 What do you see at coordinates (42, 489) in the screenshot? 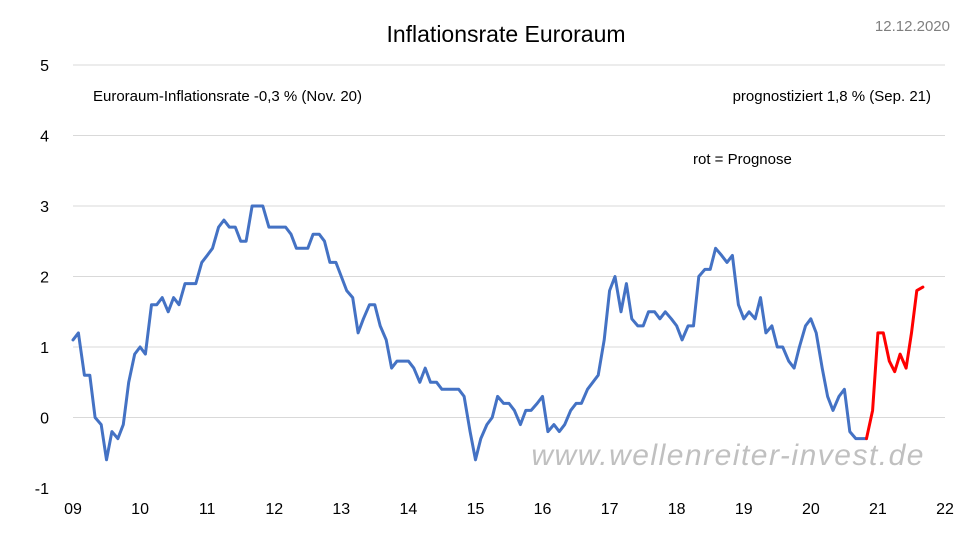
I see `y-tick-label: -1` at bounding box center [42, 489].